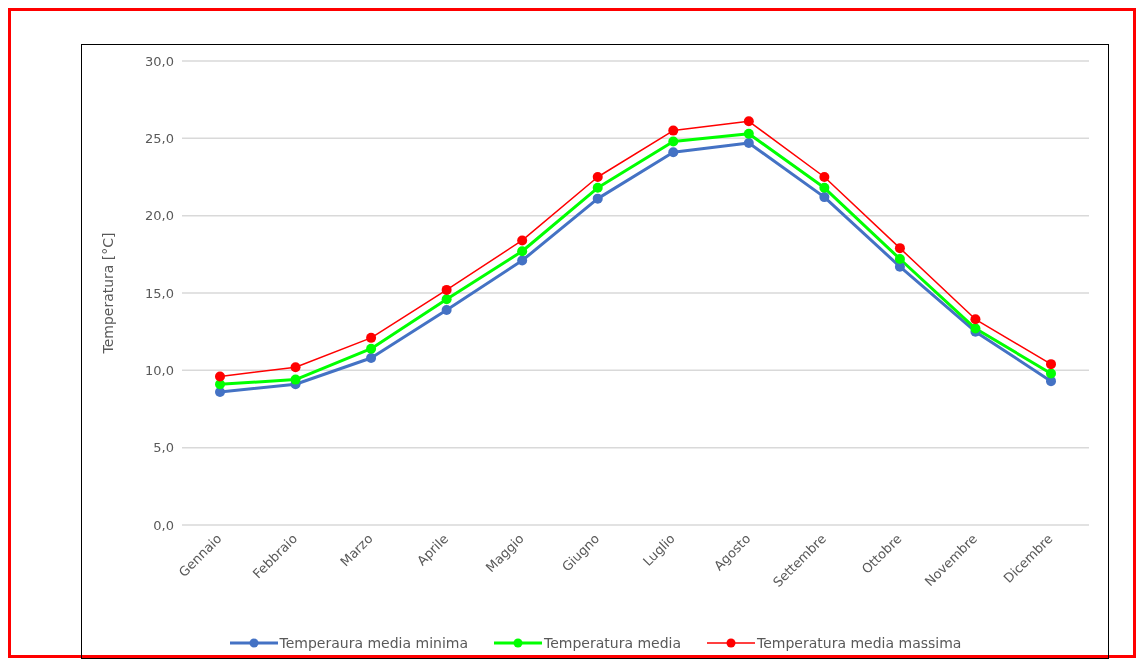 The height and width of the screenshot is (670, 1148). Describe the element at coordinates (159, 293) in the screenshot. I see `y-tick-label: 15,0` at that location.